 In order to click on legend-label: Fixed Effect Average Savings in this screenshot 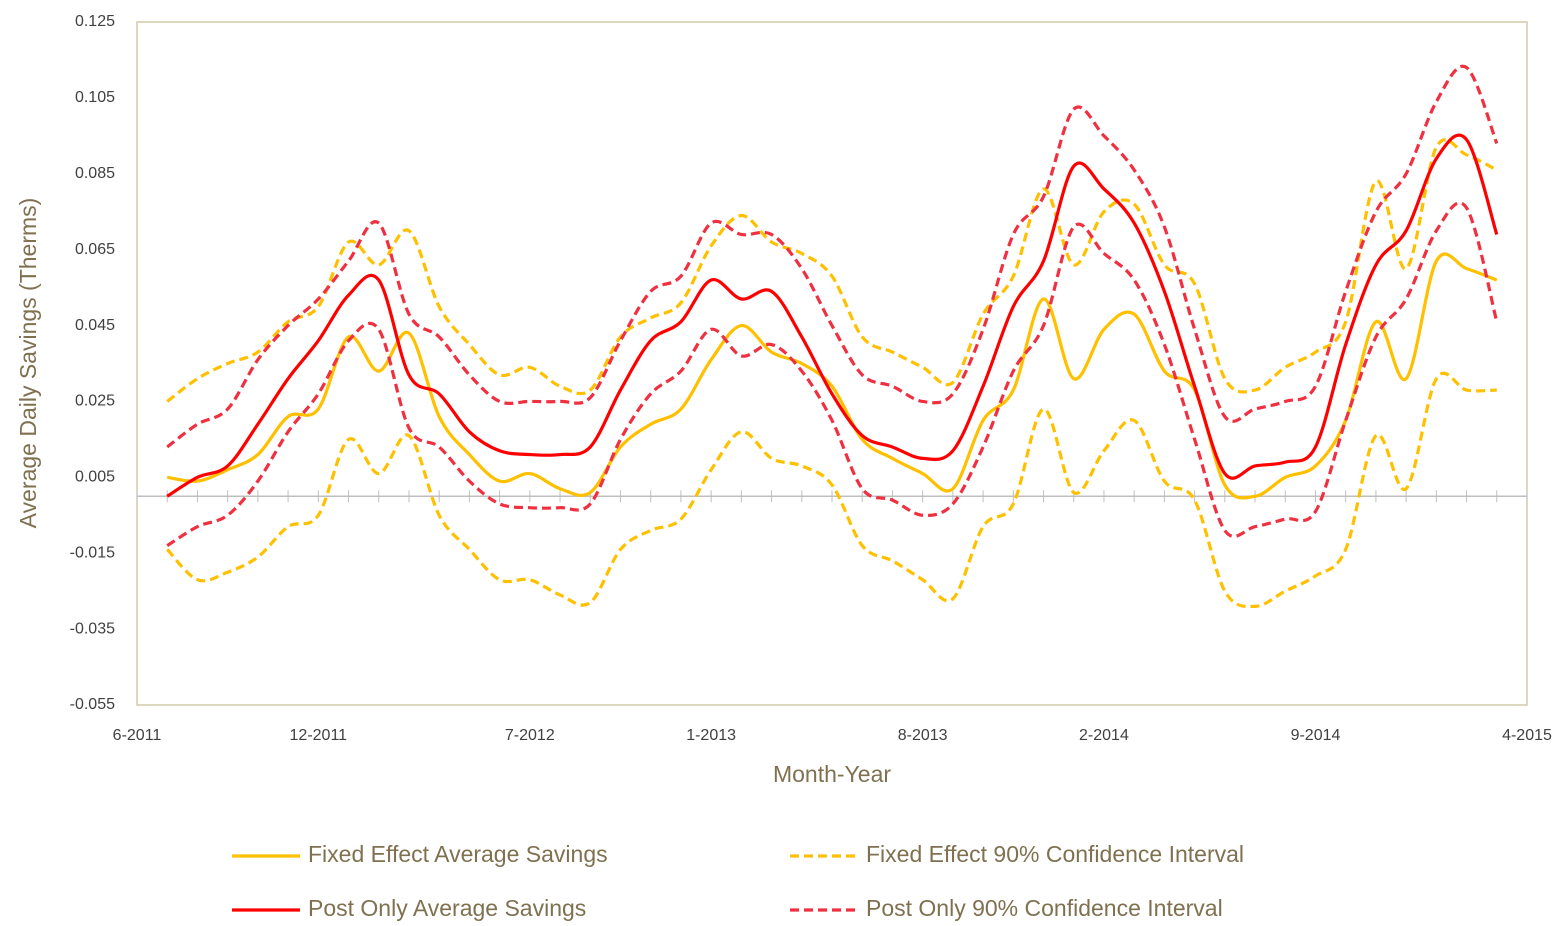, I will do `click(458, 854)`.